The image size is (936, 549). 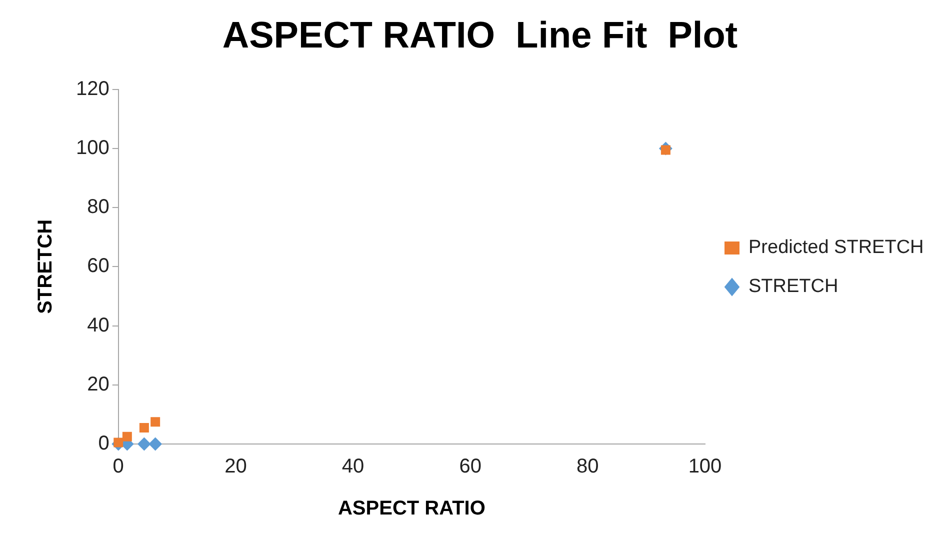 I want to click on legend-label: Predicted STRETCH, so click(x=836, y=247).